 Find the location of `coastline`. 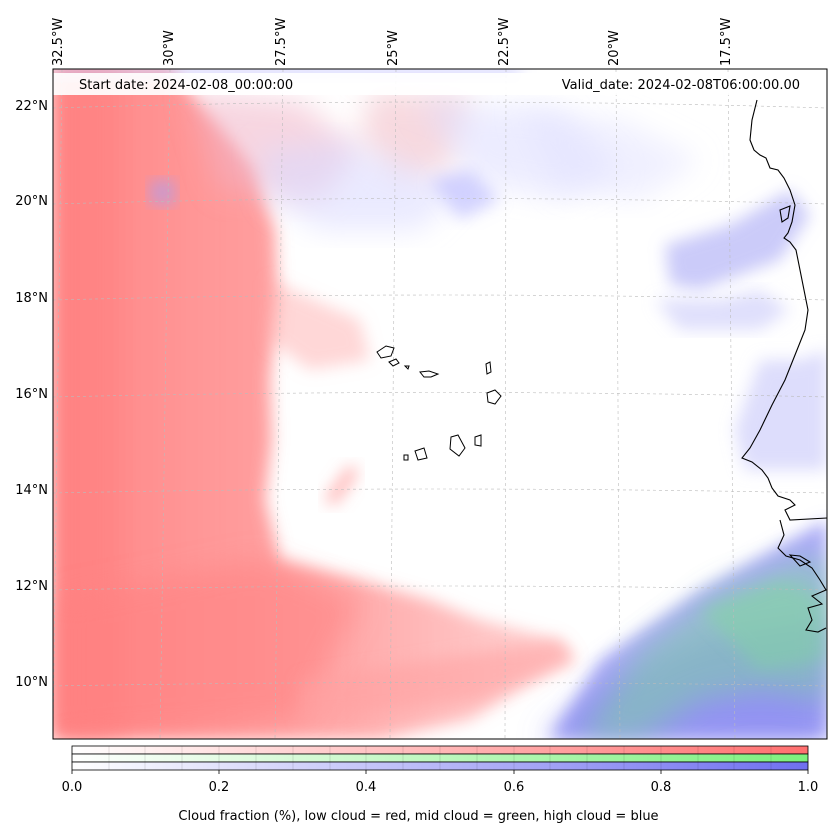

coastline is located at coordinates (784, 366).